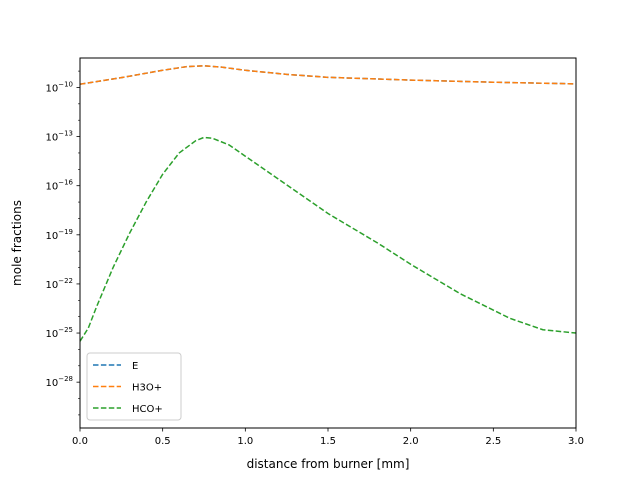 The image size is (640, 480). What do you see at coordinates (59, 235) in the screenshot?
I see `y-tick-label: 10−19` at bounding box center [59, 235].